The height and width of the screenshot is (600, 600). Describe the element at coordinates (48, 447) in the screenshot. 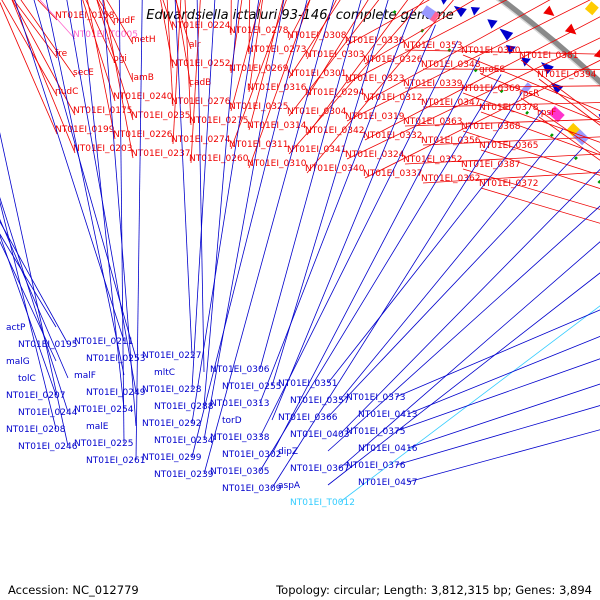

I see `reverse-gene-label: NT01EI_0246` at that location.